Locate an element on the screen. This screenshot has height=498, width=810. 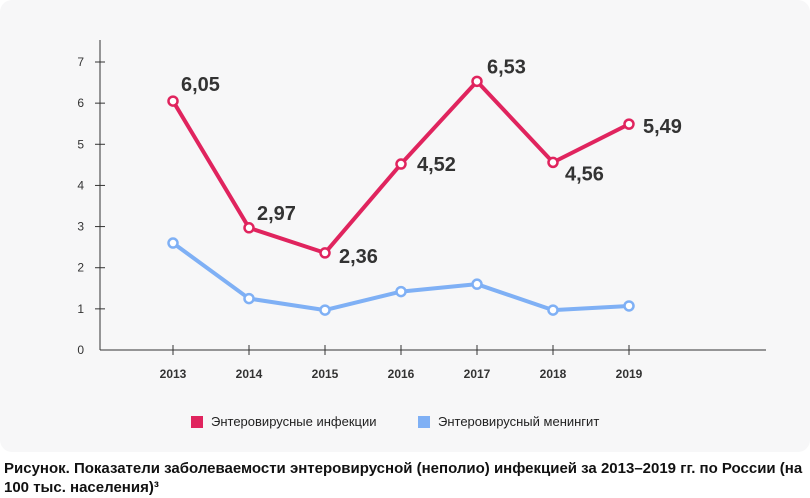
x-tick-label: 2017 is located at coordinates (477, 374).